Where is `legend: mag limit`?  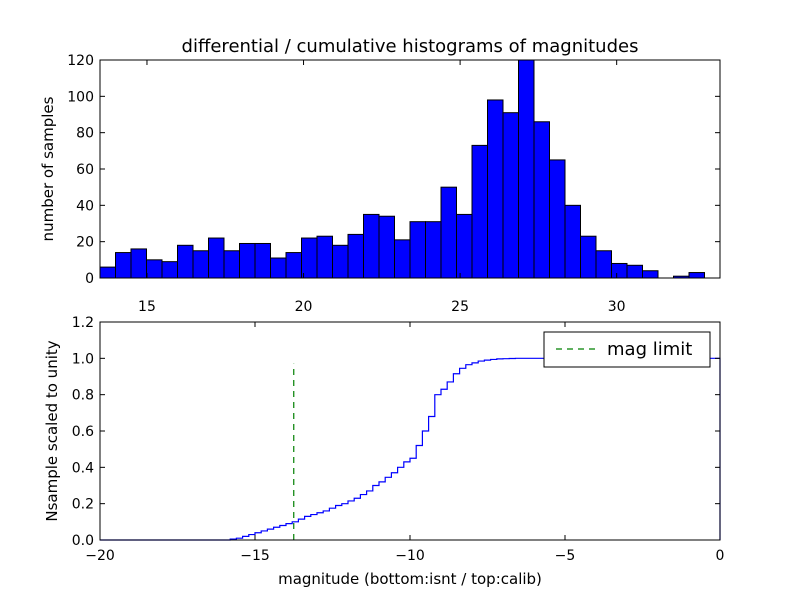
legend: mag limit is located at coordinates (627, 349).